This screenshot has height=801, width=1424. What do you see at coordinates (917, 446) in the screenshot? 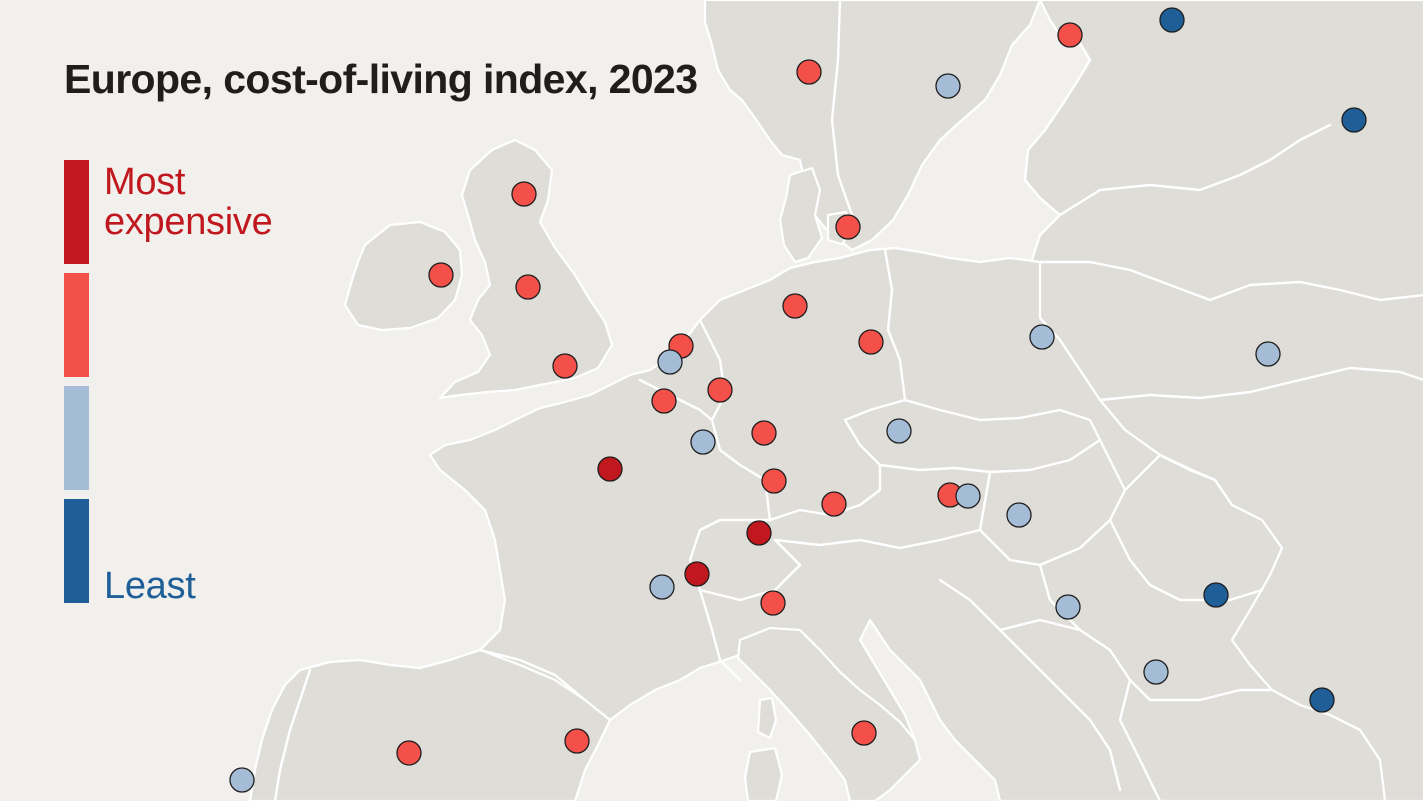
I see `border-czech-austria` at bounding box center [917, 446].